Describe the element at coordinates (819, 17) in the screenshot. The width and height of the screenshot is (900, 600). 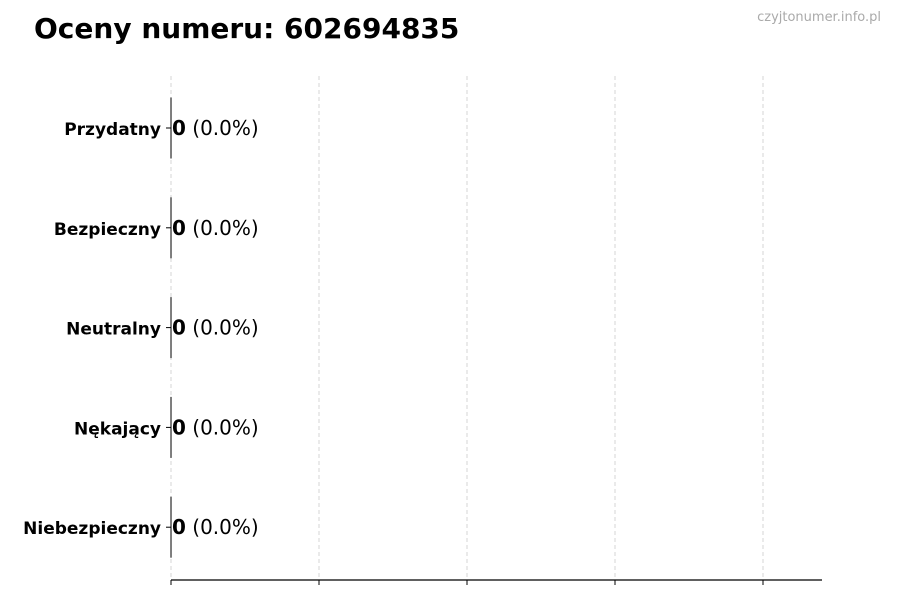
I see `watermark: czyjtonumer.info.pl` at that location.